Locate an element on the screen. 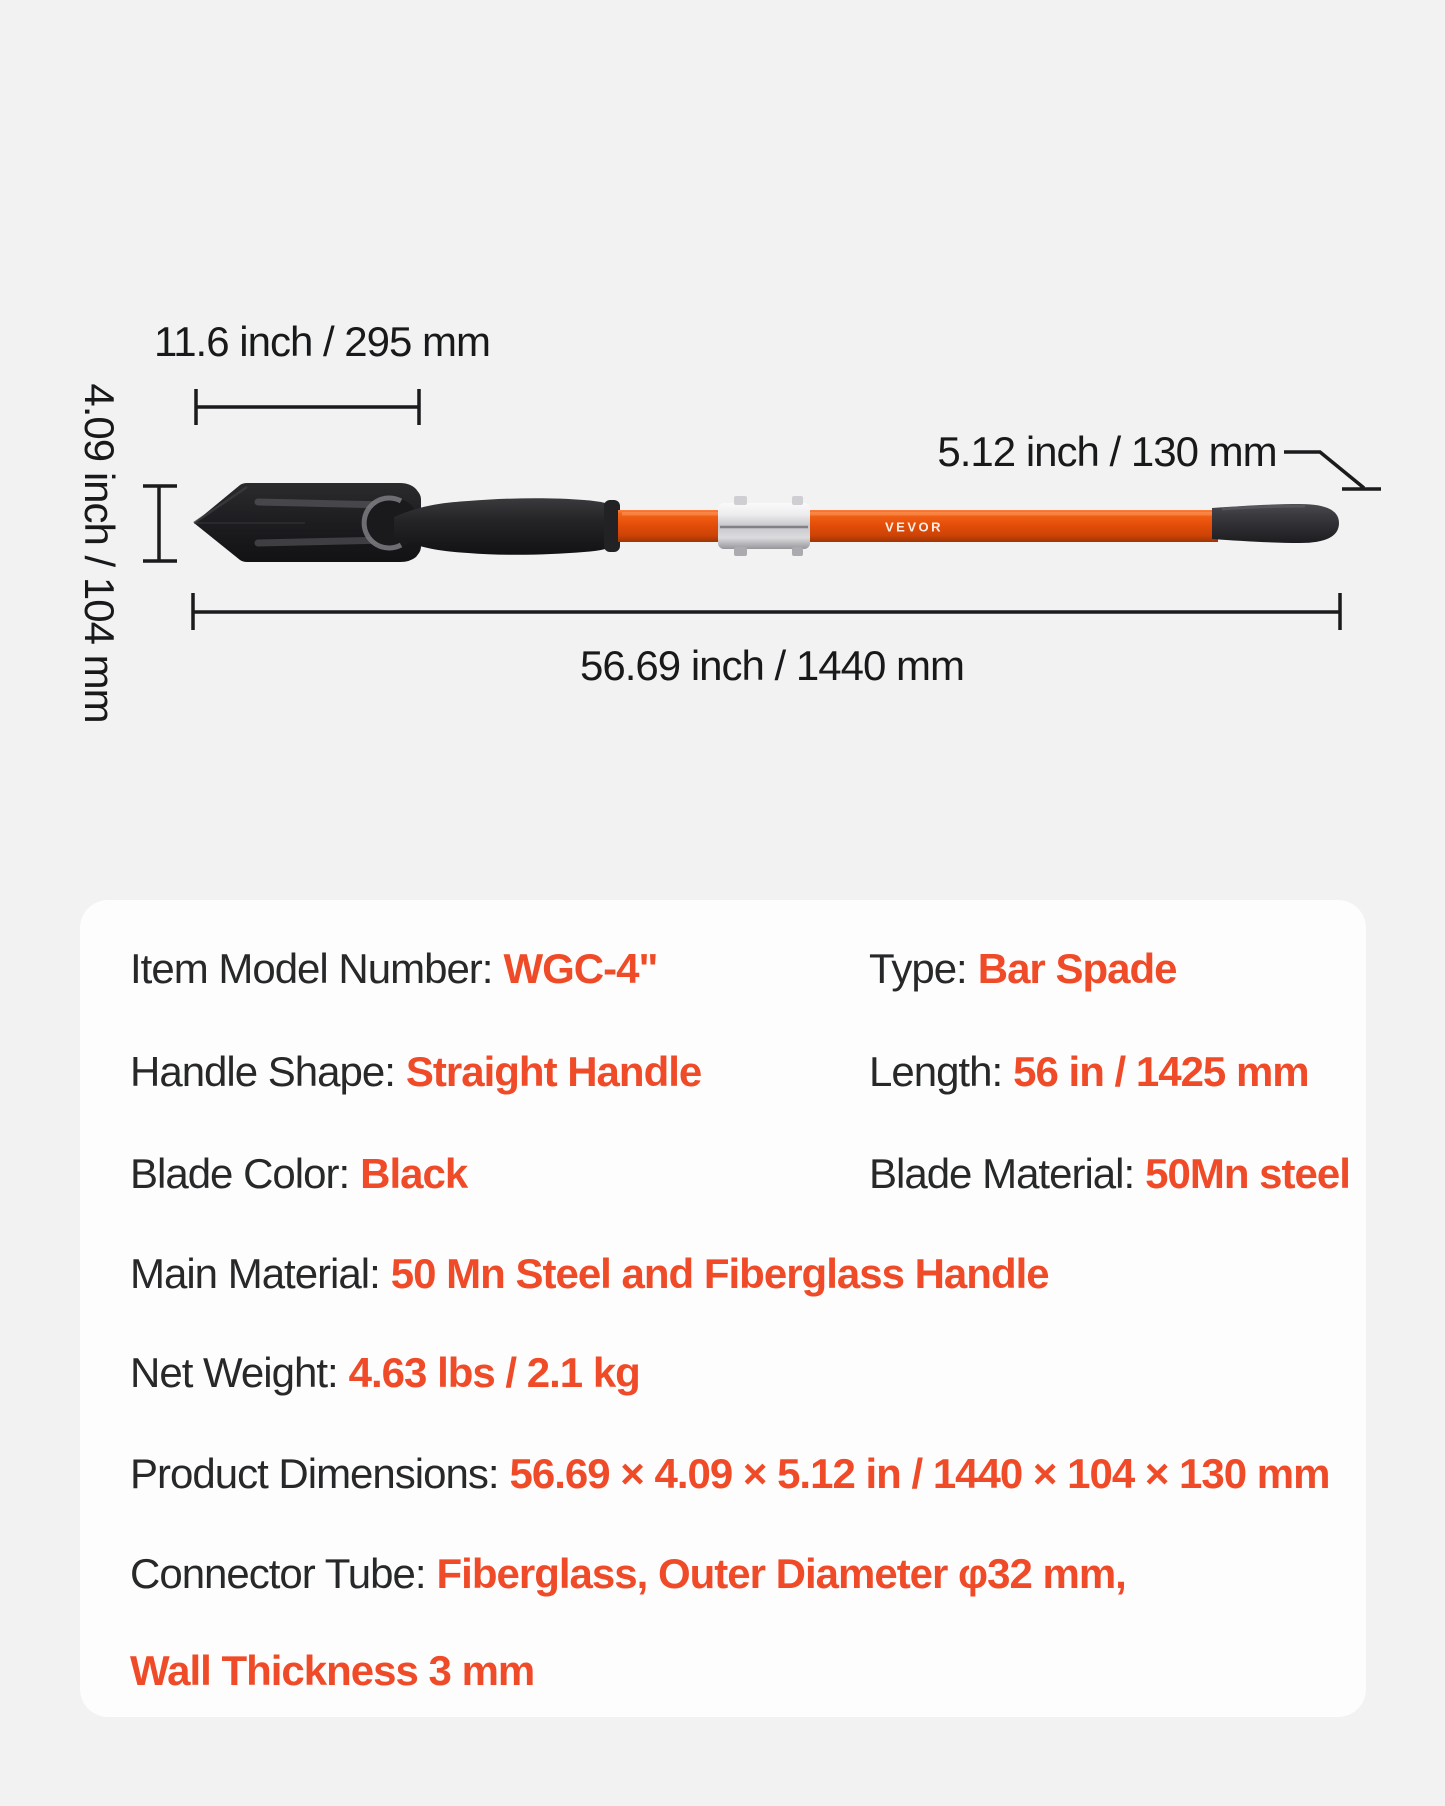 The image size is (1445, 1806). spec-row-length: Length: 56 in / 1425 mm is located at coordinates (1089, 1072).